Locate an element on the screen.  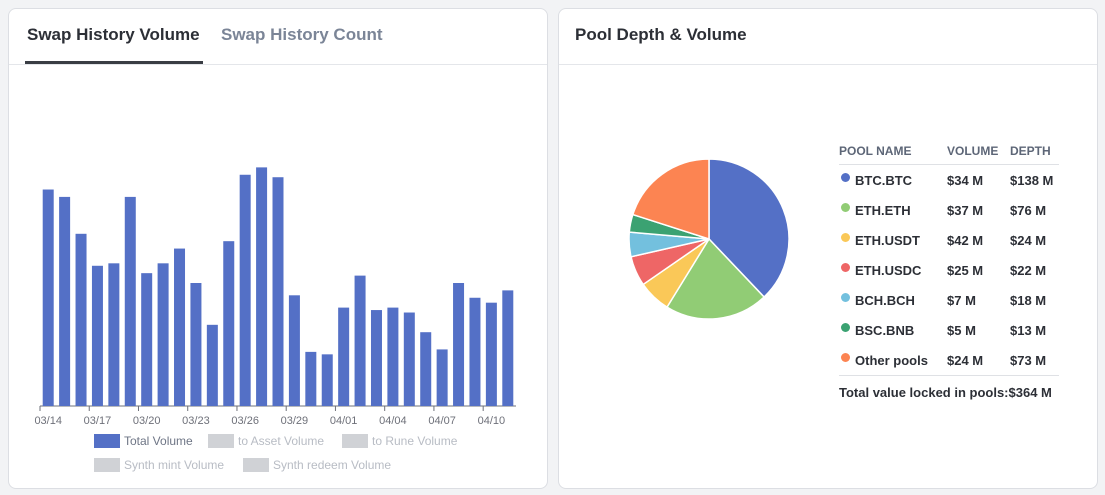
x-tick-label: 04/10 is located at coordinates (492, 421).